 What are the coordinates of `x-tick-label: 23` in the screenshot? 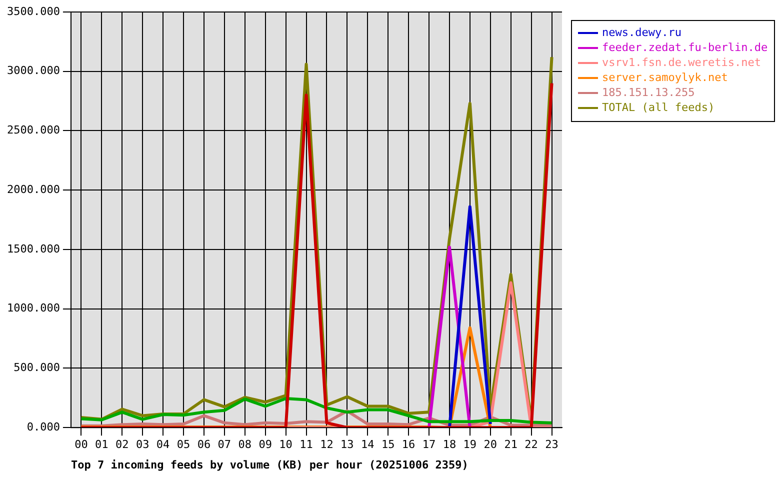 It's located at (551, 445).